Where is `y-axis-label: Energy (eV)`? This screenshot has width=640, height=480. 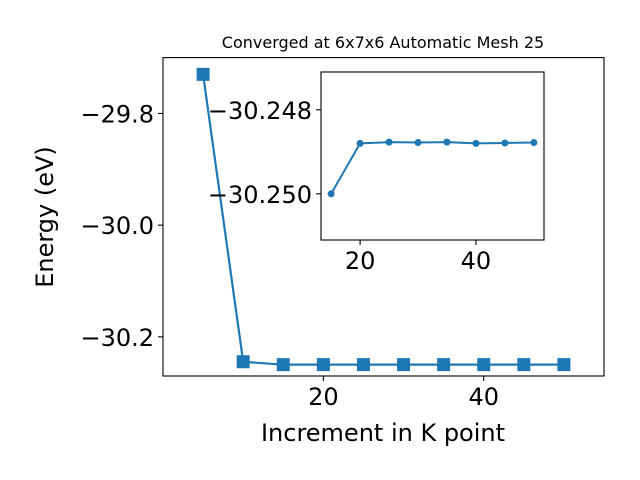 y-axis-label: Energy (eV) is located at coordinates (45, 217).